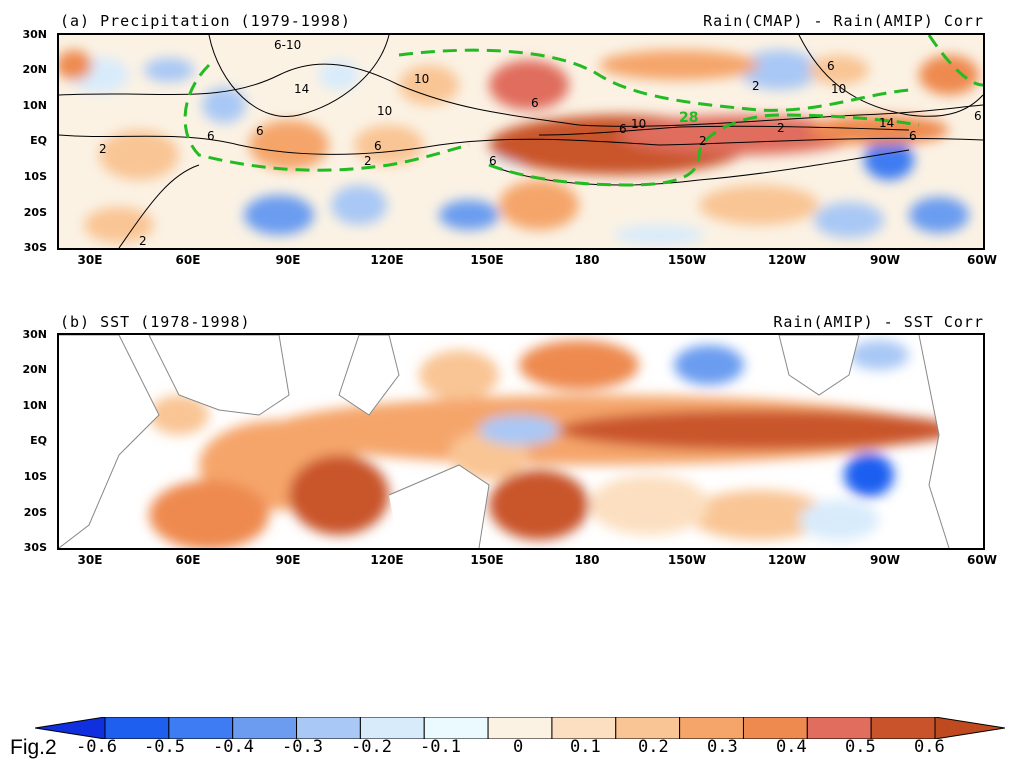 The height and width of the screenshot is (768, 1024). I want to click on colorbar-label: 0.3, so click(722, 747).